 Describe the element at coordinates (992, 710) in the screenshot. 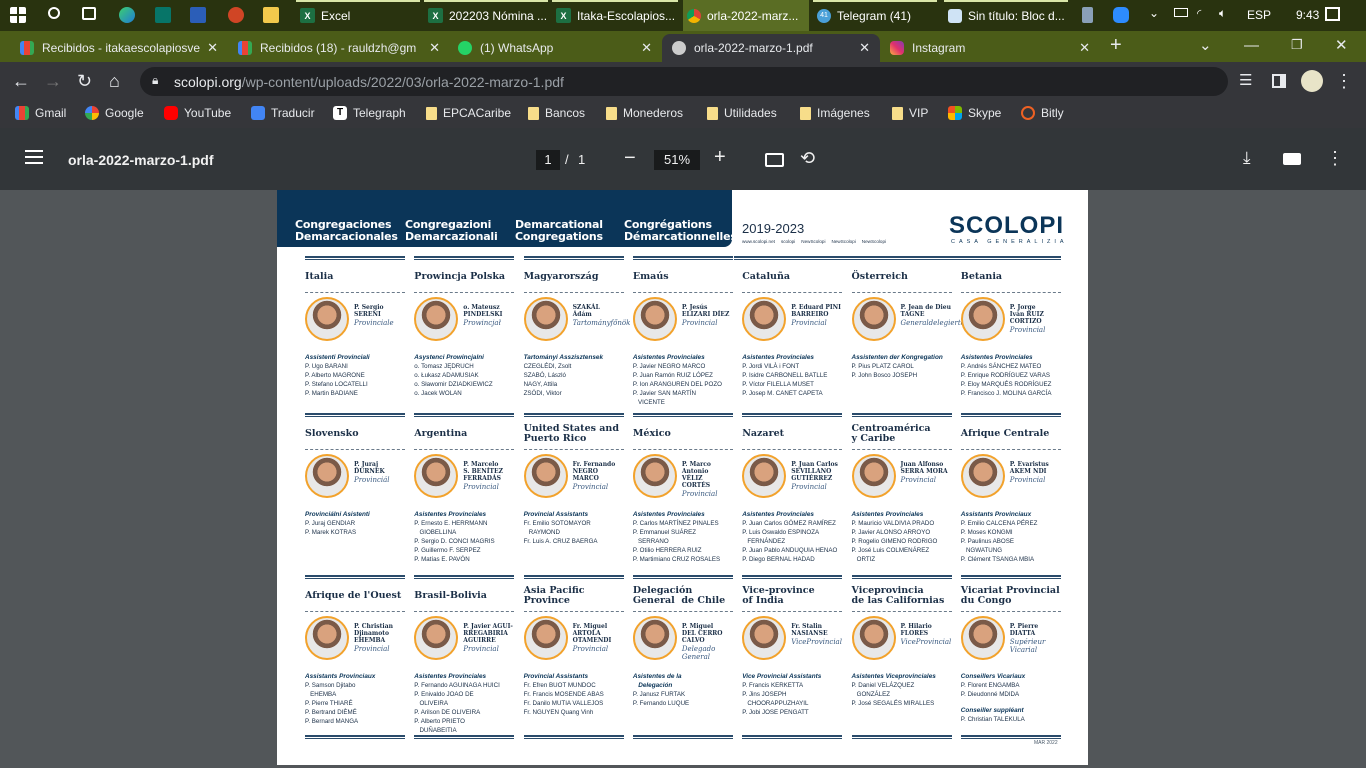

I see `assistants-label: Conseiller suppléant` at that location.